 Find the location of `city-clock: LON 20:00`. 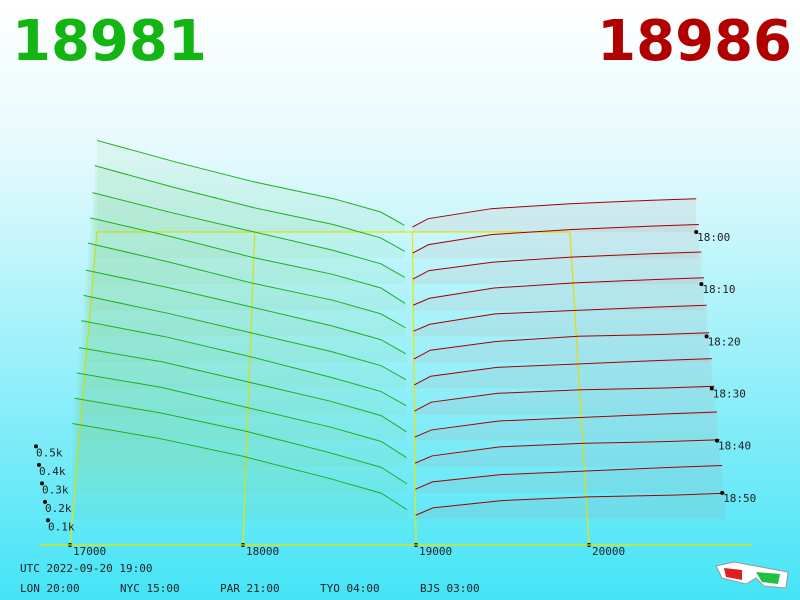

city-clock: LON 20:00 is located at coordinates (50, 588).